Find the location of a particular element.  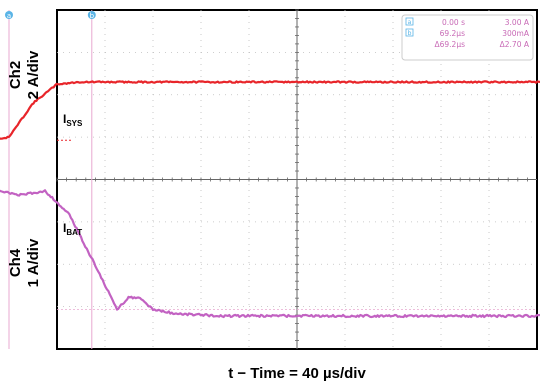

bottom-ylabel-line1: Ch4 is located at coordinates (15, 262).